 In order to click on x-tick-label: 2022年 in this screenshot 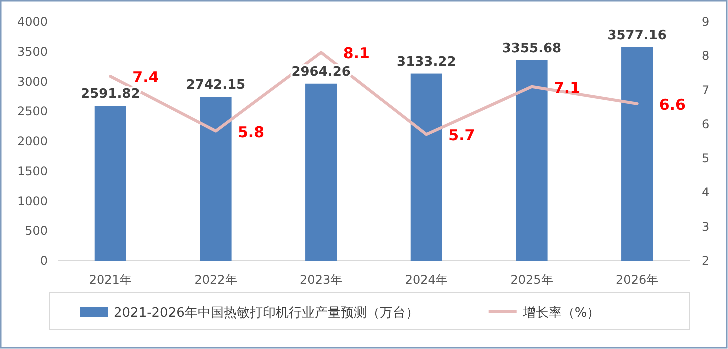, I will do `click(216, 280)`.